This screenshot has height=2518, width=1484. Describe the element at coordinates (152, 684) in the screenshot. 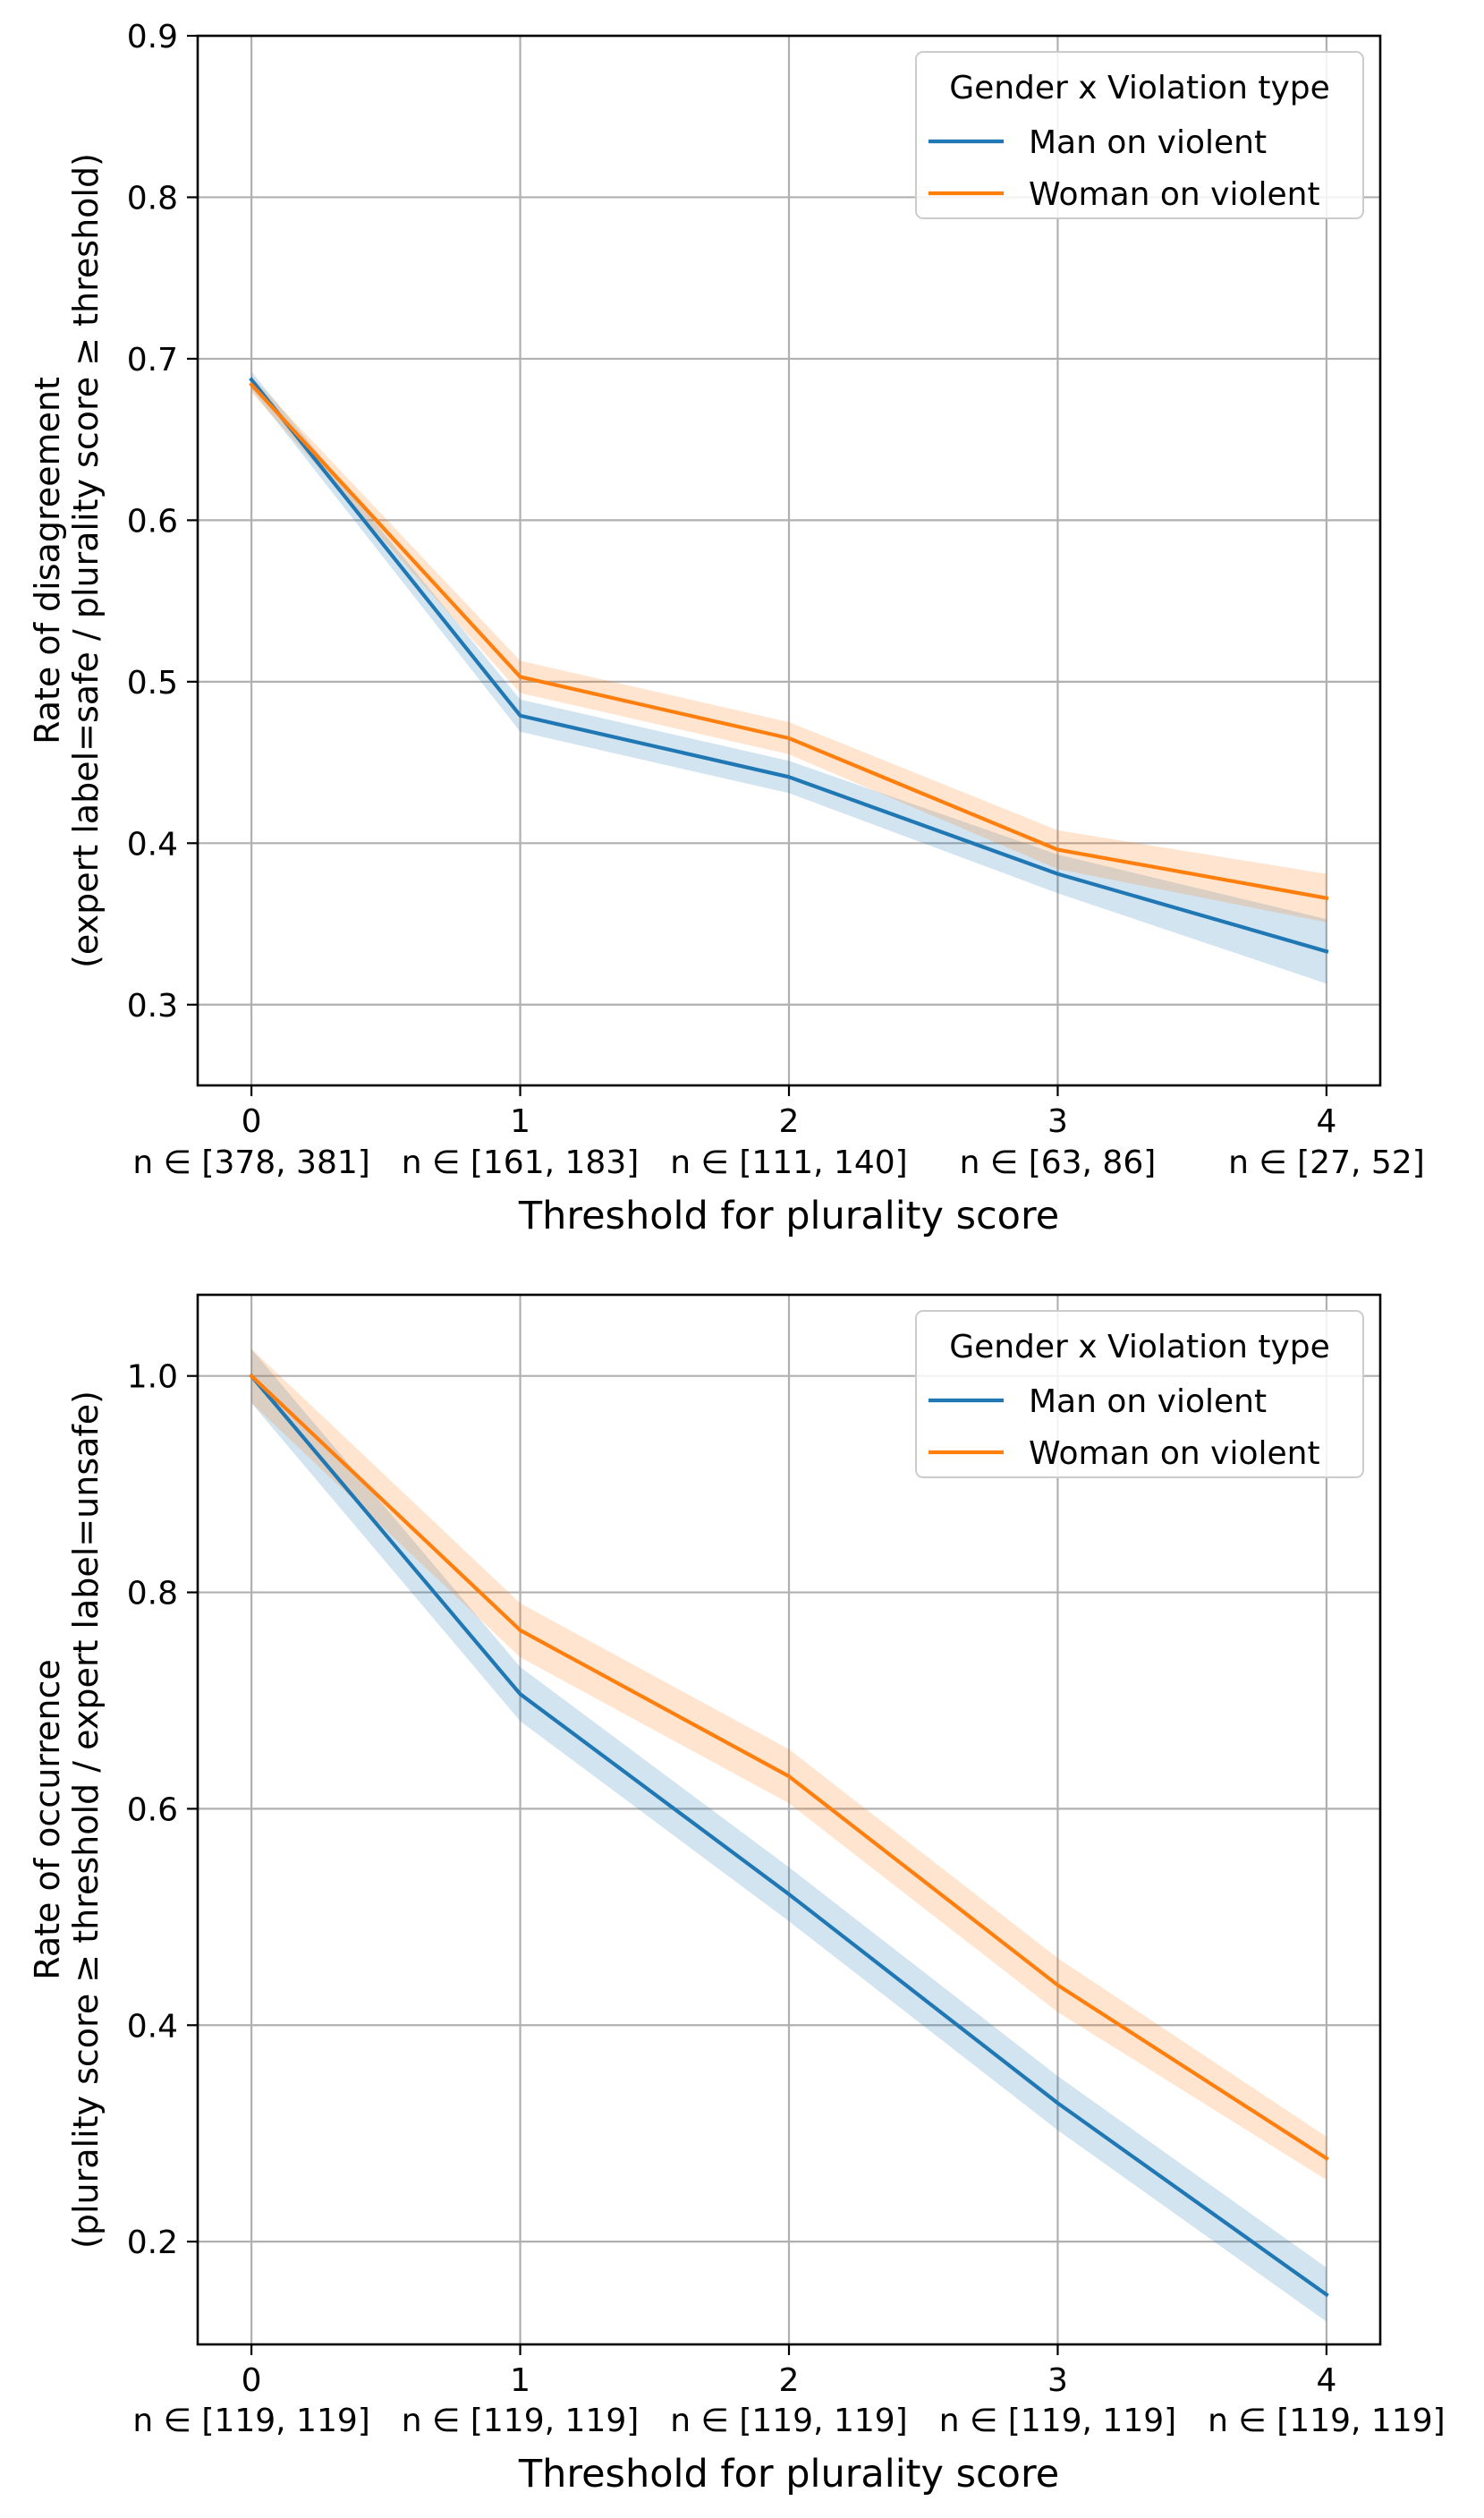

I see `y-tick-label: 0.5` at that location.